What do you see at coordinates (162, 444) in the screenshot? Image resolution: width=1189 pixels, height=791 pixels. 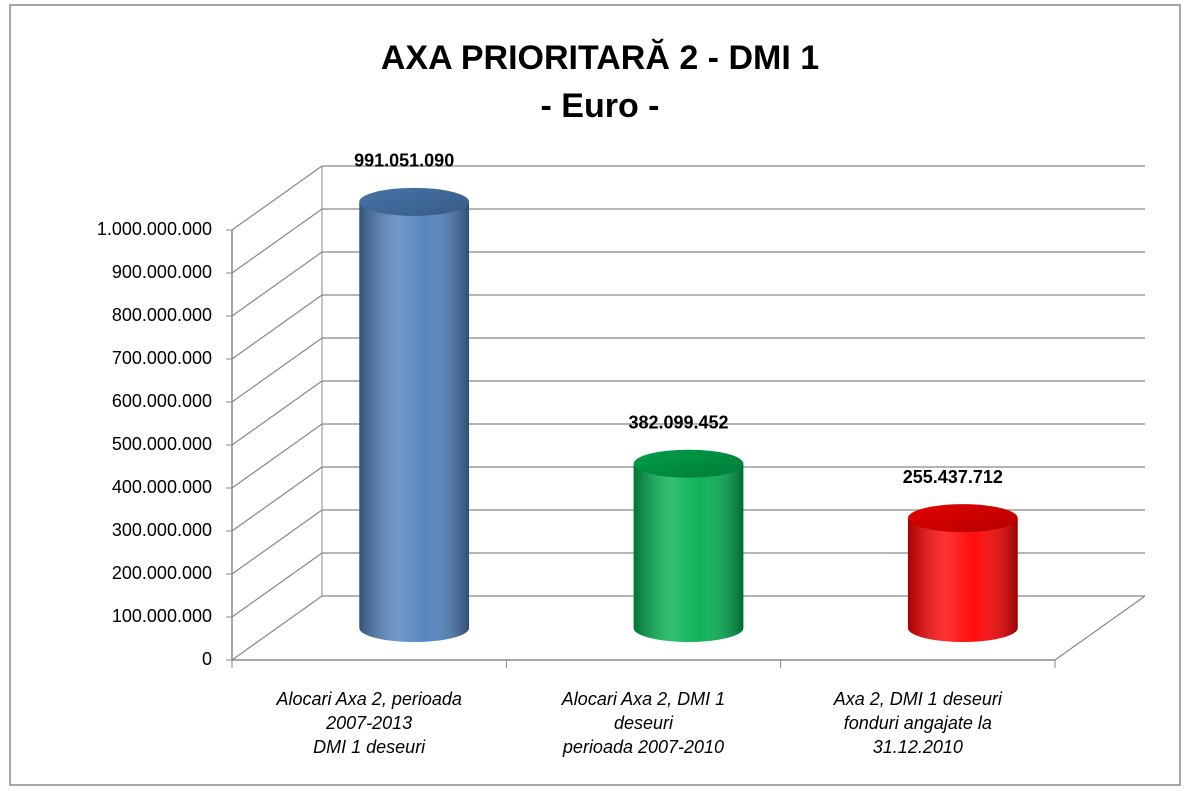 I see `y-tick-label: 500.000.000` at bounding box center [162, 444].